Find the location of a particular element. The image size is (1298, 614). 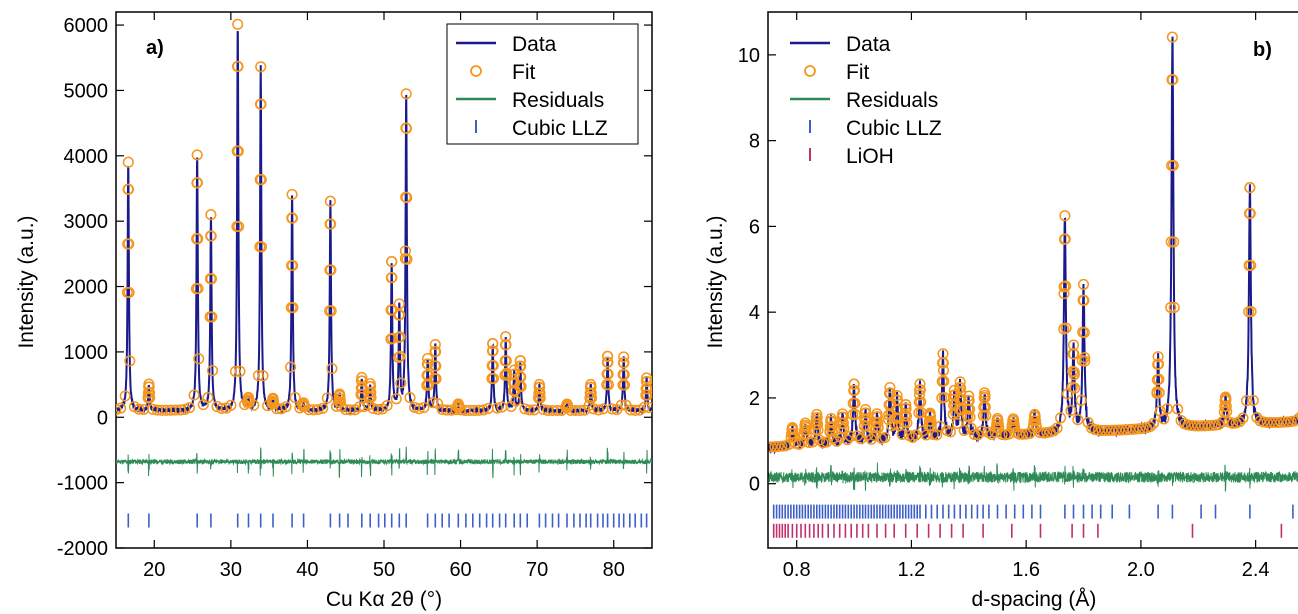

y-tick-label: 1000 is located at coordinates (86, 353).